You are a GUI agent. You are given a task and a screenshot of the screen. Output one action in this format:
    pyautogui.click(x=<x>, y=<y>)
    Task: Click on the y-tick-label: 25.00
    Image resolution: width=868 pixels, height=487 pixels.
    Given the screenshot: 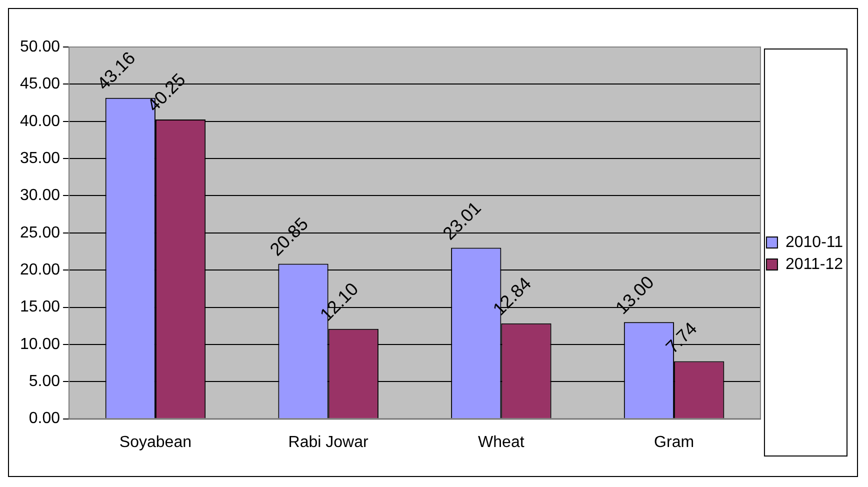 What is the action you would take?
    pyautogui.click(x=40, y=233)
    